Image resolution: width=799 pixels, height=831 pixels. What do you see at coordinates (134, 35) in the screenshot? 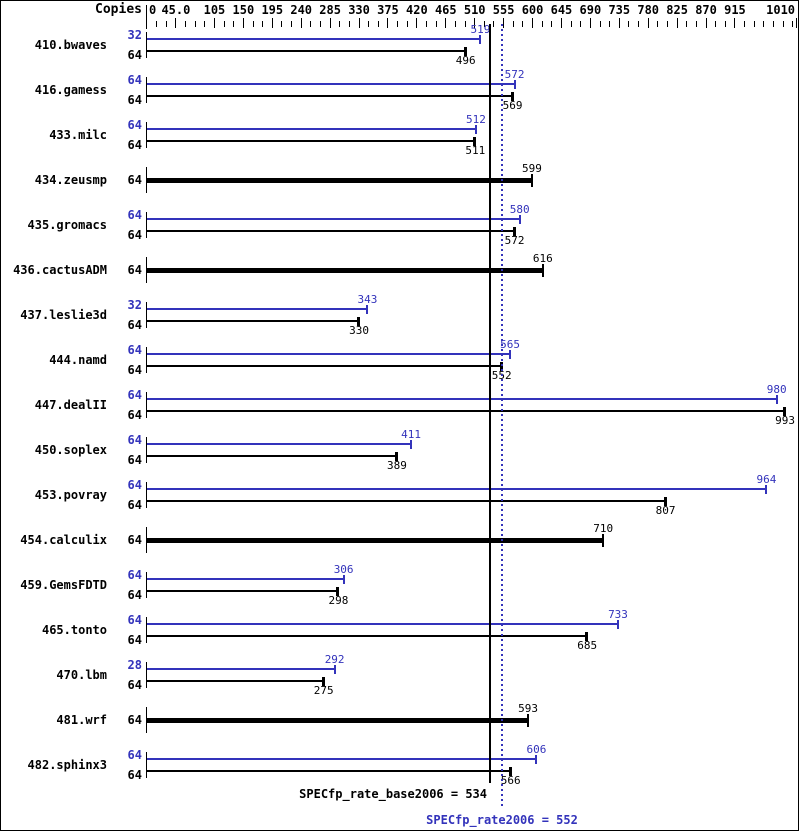
I see `copies-label: 32` at bounding box center [134, 35].